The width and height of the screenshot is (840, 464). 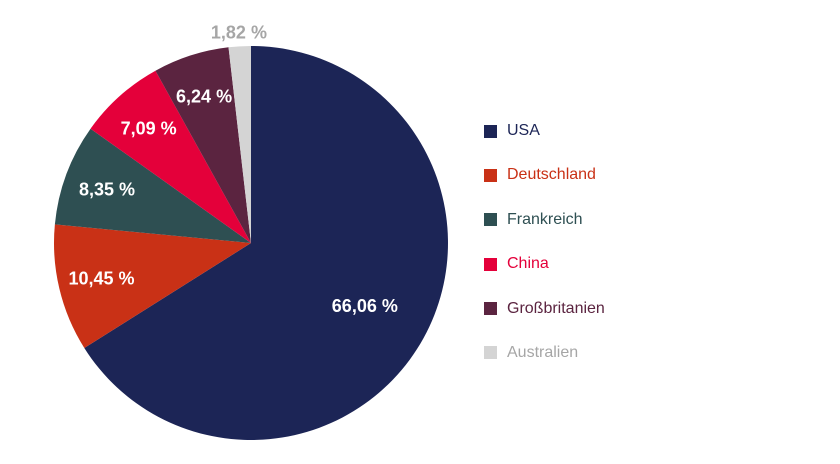 I want to click on slice-value-label: 6,24 %, so click(x=204, y=97).